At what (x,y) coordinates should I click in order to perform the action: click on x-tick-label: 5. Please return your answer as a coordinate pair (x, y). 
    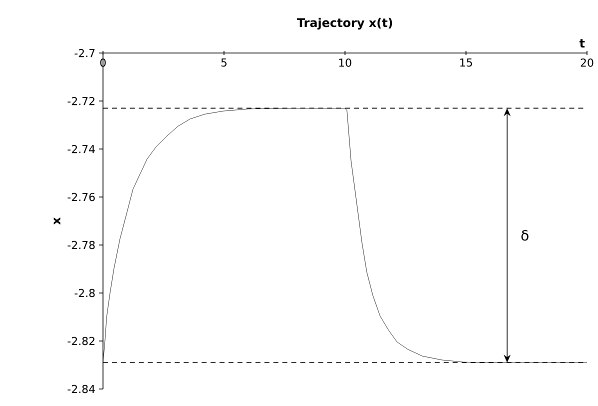
    Looking at the image, I should click on (224, 62).